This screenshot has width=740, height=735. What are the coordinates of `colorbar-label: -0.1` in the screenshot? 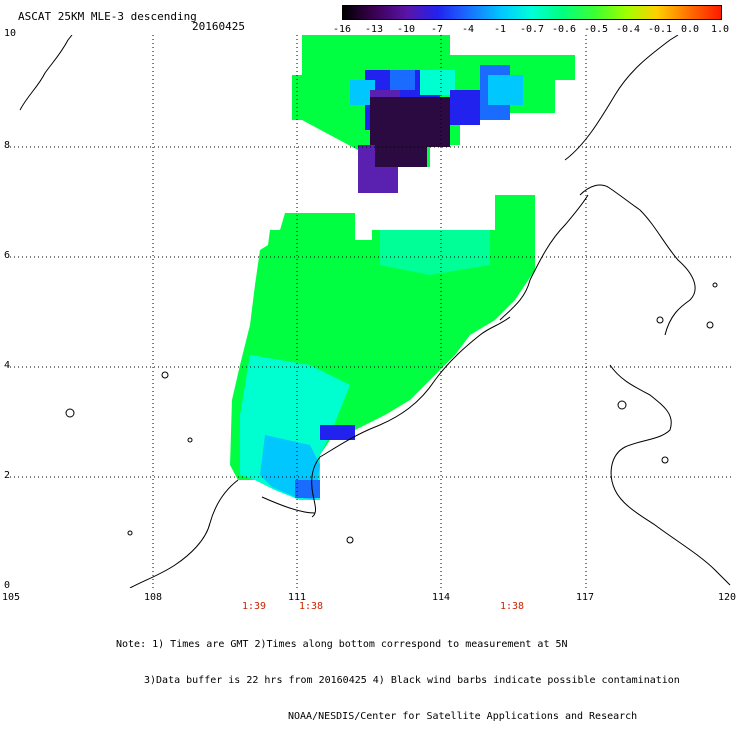 It's located at (660, 29).